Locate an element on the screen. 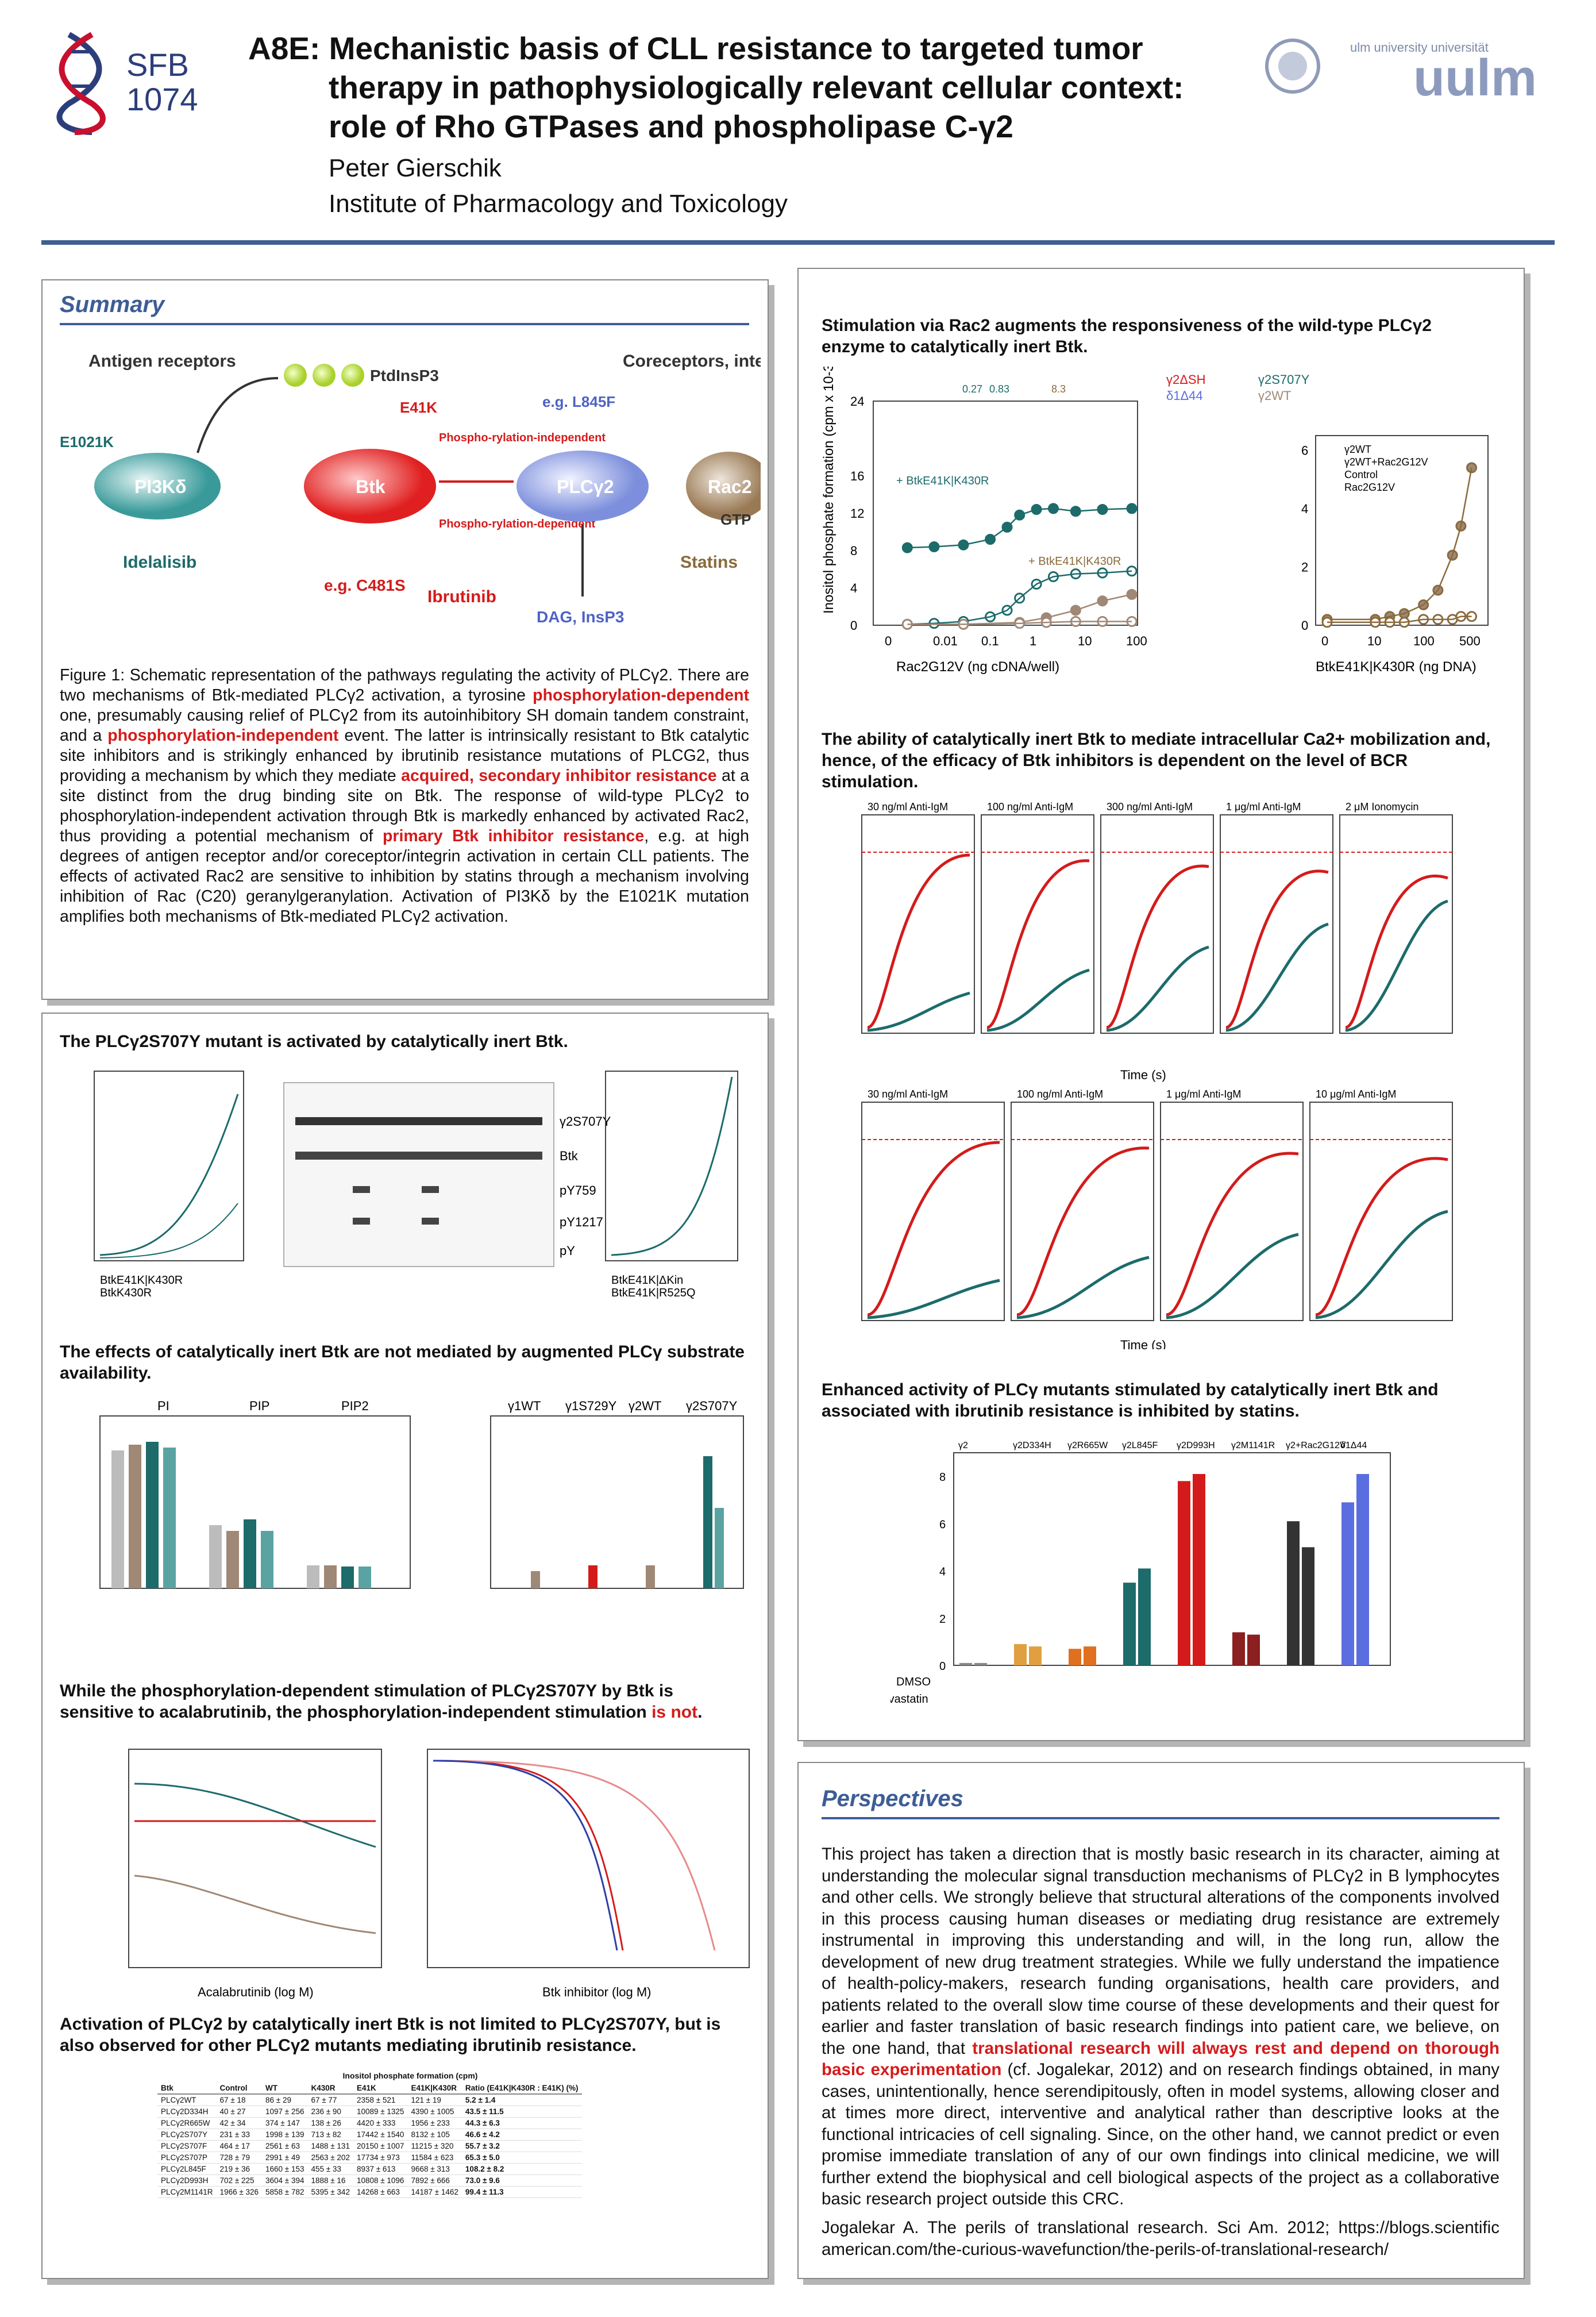  table-cell: PLCγ2WT is located at coordinates (187, 2100).